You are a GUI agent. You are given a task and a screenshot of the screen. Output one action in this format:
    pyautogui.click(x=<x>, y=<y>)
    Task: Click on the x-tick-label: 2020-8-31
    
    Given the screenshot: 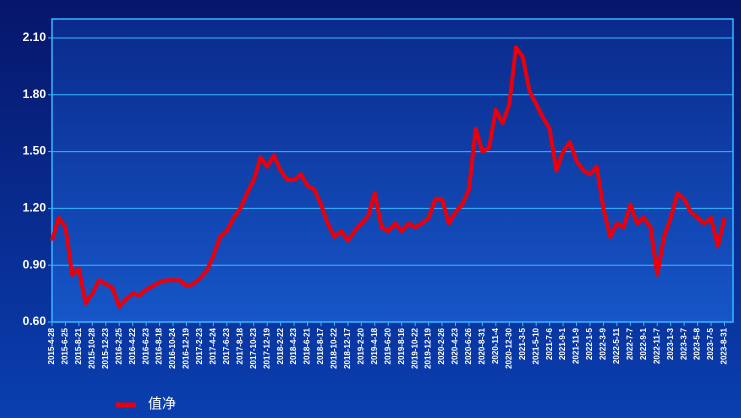 What is the action you would take?
    pyautogui.click(x=482, y=345)
    